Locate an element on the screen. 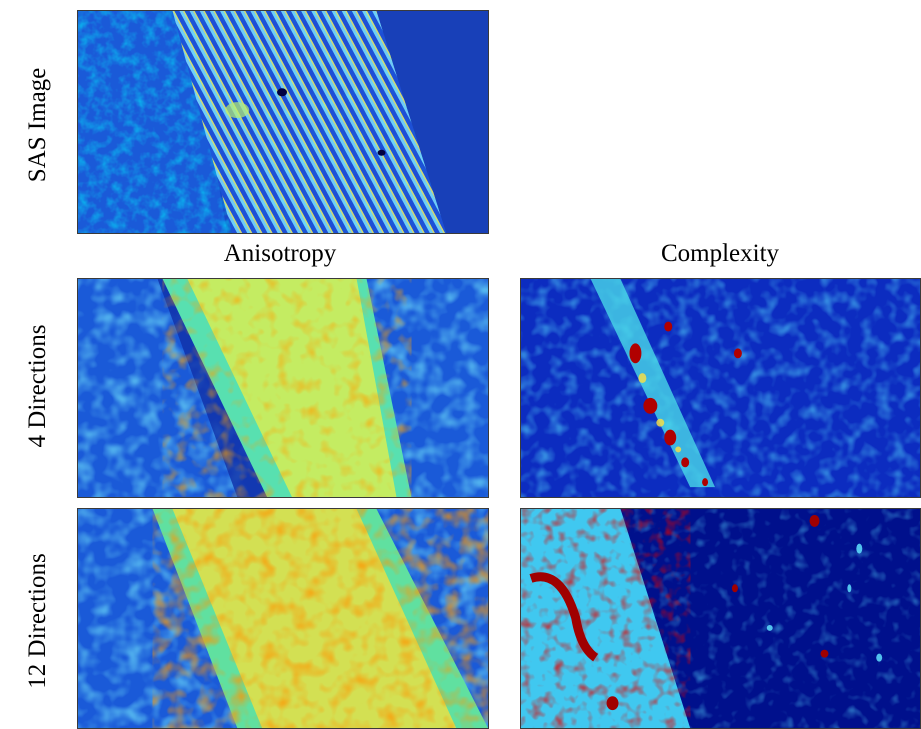 This screenshot has height=729, width=921. sas-image-picture is located at coordinates (283, 122).